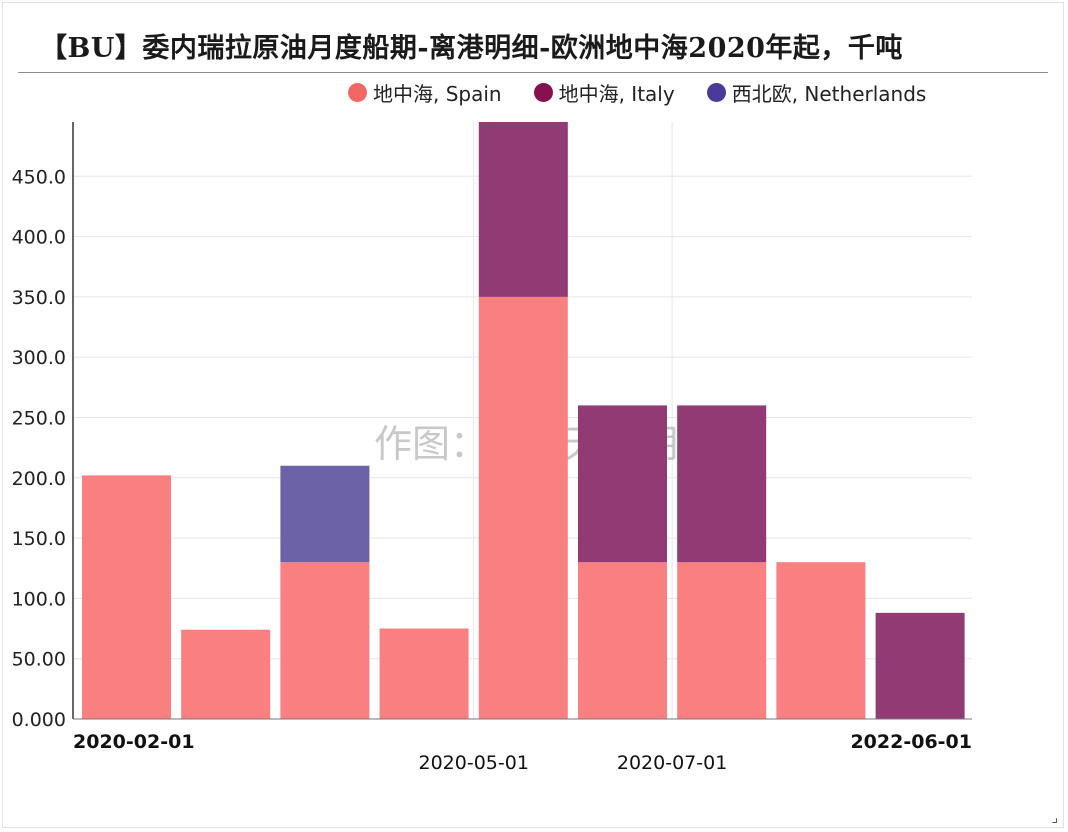 Image resolution: width=1068 pixels, height=832 pixels. Describe the element at coordinates (39, 298) in the screenshot. I see `y-tick-label: 350.0` at that location.